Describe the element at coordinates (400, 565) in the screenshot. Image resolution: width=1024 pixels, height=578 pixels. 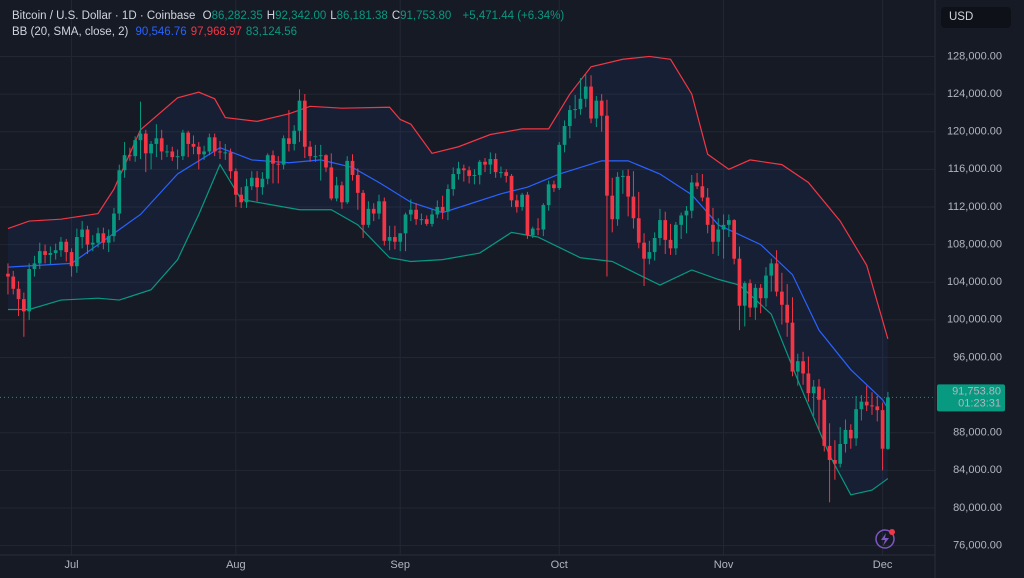
I see `x-tick-label: Sep` at that location.